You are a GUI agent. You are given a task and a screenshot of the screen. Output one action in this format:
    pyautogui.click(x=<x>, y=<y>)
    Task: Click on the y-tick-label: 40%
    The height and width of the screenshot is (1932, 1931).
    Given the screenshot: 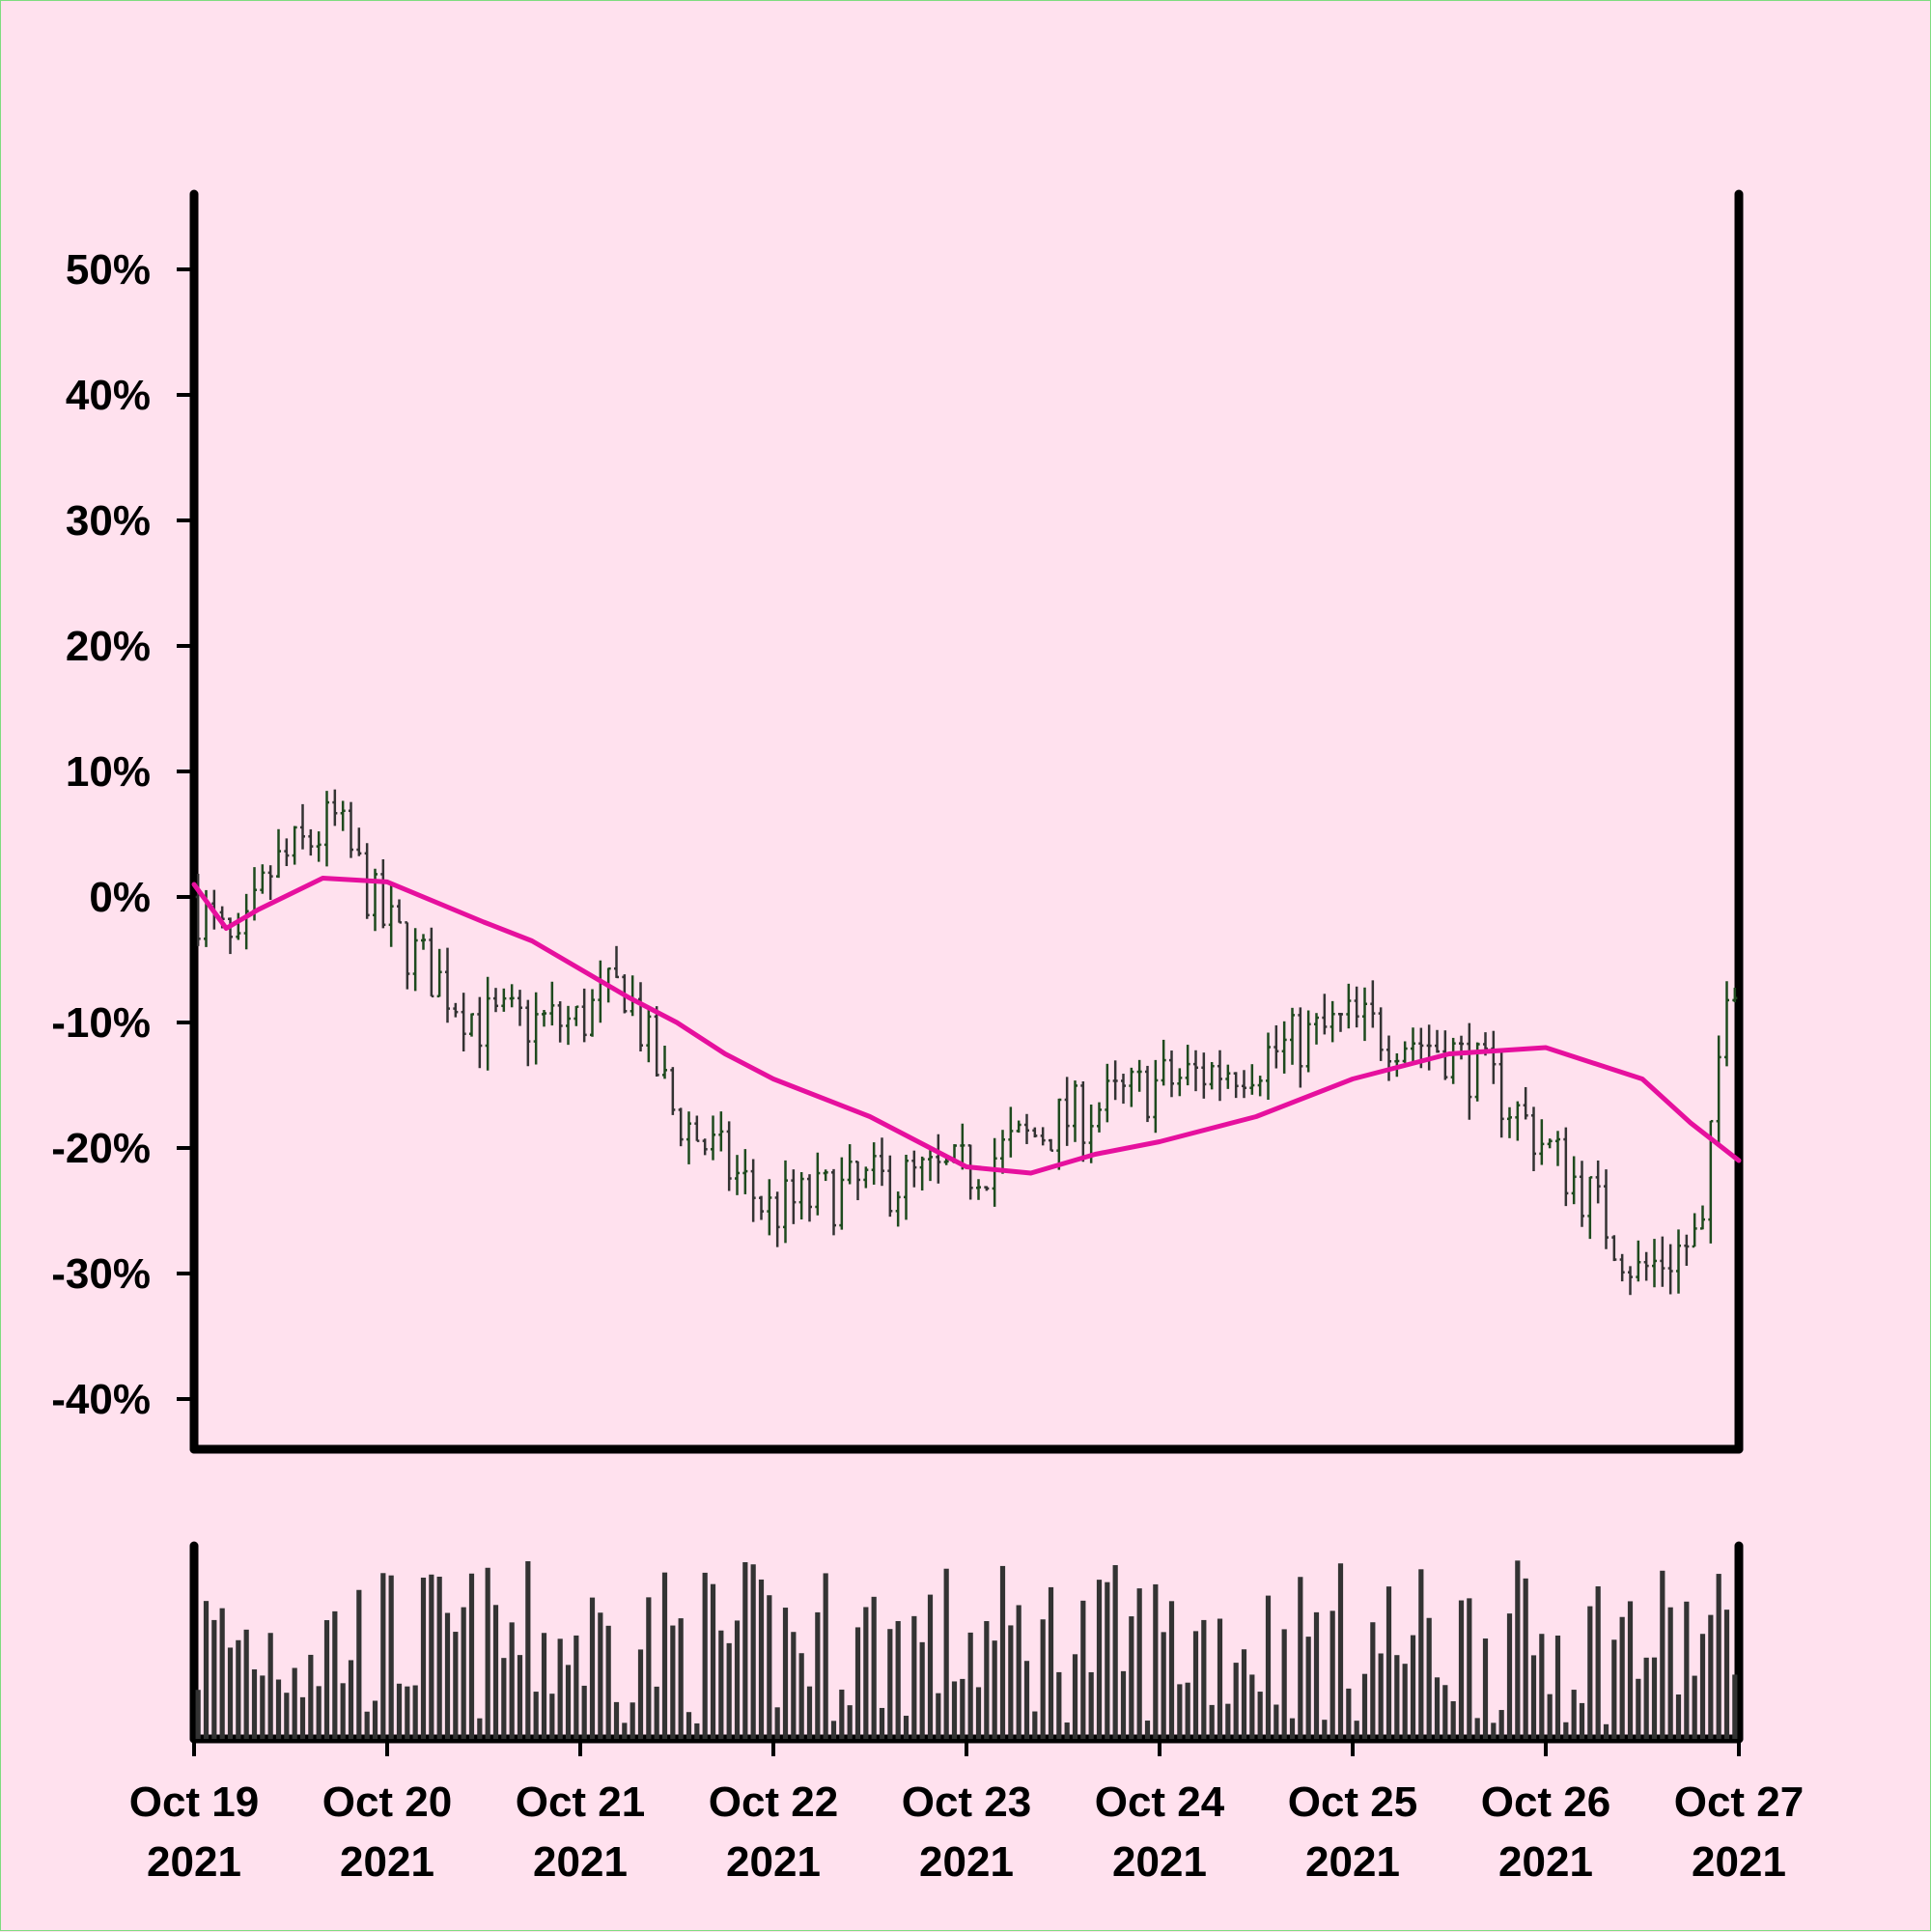 What is the action you would take?
    pyautogui.click(x=108, y=396)
    